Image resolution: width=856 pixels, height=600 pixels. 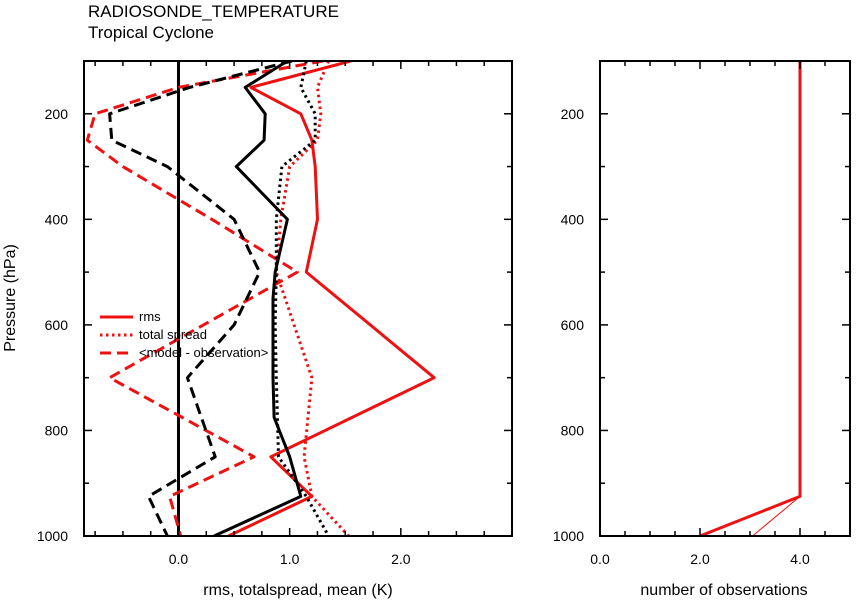 What do you see at coordinates (52, 536) in the screenshot?
I see `left-y-tick-label: 1000` at bounding box center [52, 536].